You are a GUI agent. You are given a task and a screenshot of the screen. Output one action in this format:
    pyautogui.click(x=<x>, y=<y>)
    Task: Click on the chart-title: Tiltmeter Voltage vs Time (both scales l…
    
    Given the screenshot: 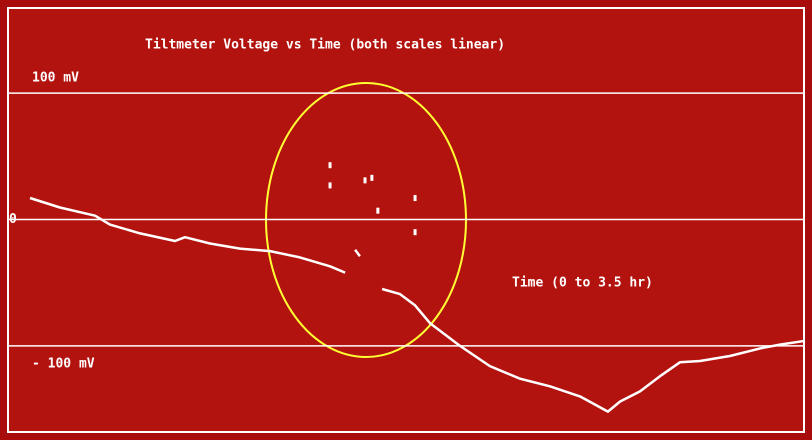 What is the action you would take?
    pyautogui.click(x=325, y=45)
    